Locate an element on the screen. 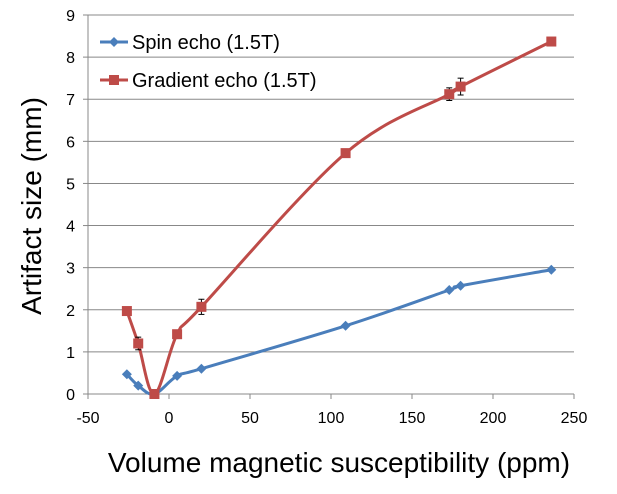 Image resolution: width=617 pixels, height=494 pixels. y-tick-label: 0 is located at coordinates (70, 395).